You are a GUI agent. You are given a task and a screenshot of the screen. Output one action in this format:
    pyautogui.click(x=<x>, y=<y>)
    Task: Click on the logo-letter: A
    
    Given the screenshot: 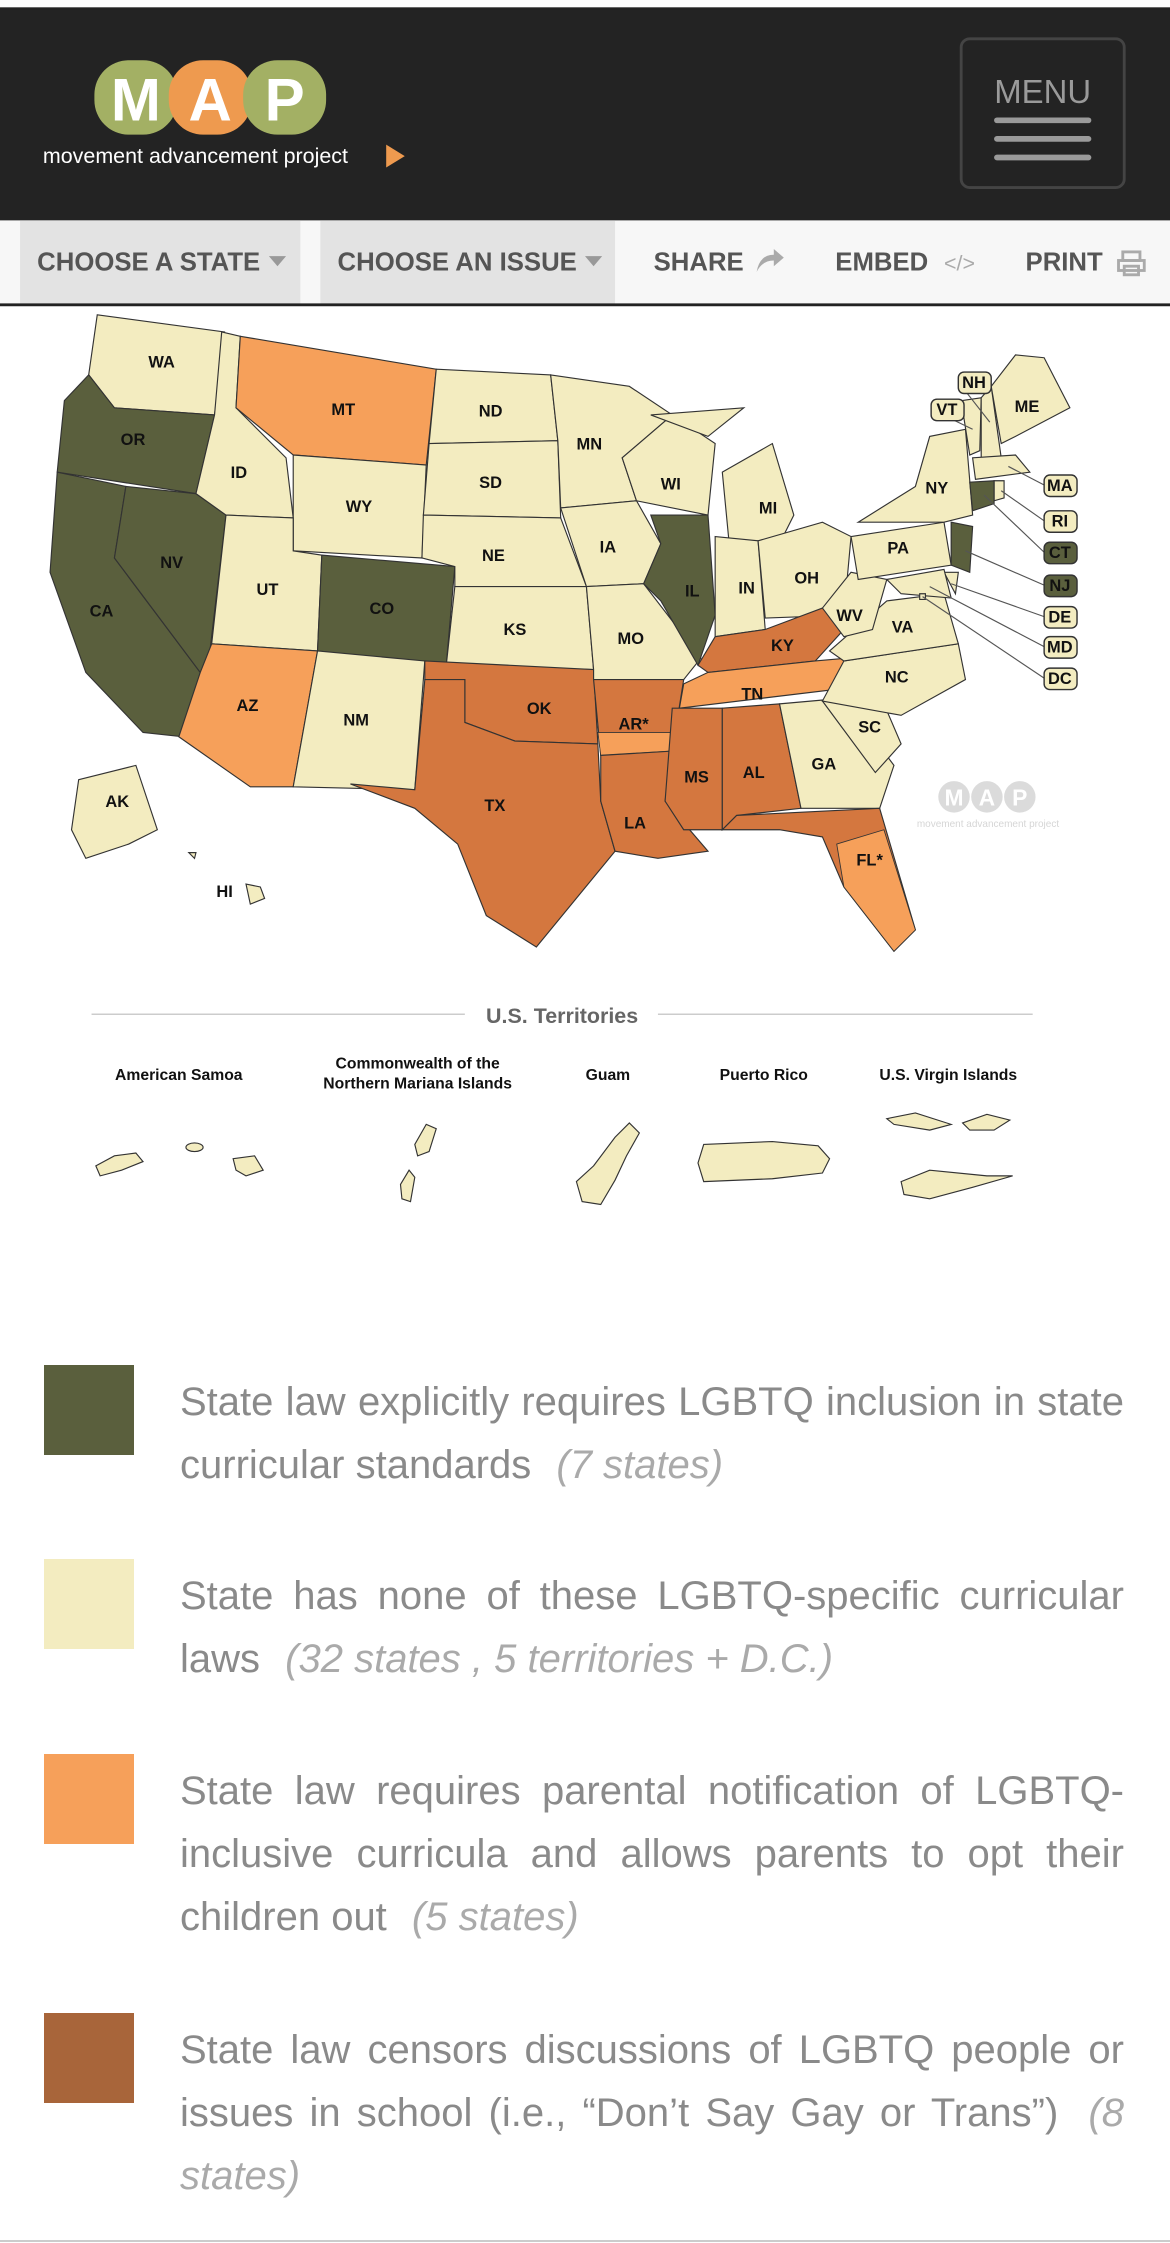 What is the action you would take?
    pyautogui.click(x=210, y=99)
    